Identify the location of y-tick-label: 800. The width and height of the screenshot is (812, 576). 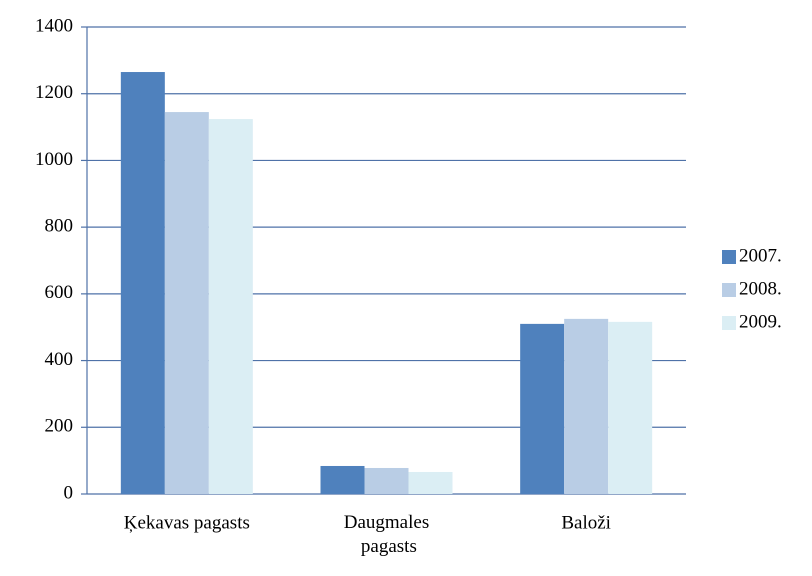
(59, 226).